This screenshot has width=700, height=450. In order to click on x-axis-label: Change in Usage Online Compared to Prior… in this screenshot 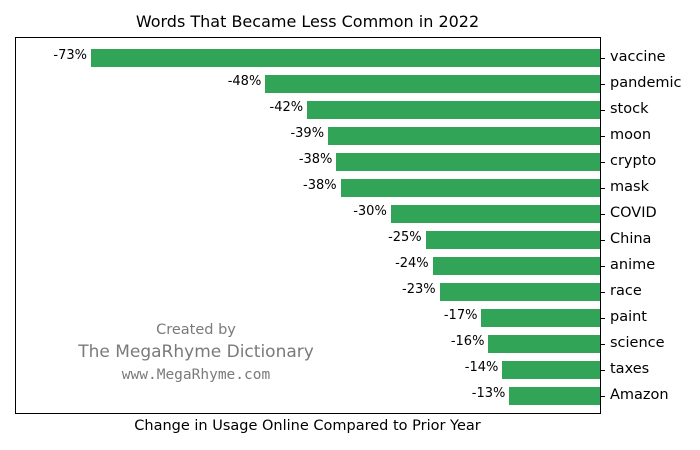, I will do `click(307, 426)`.